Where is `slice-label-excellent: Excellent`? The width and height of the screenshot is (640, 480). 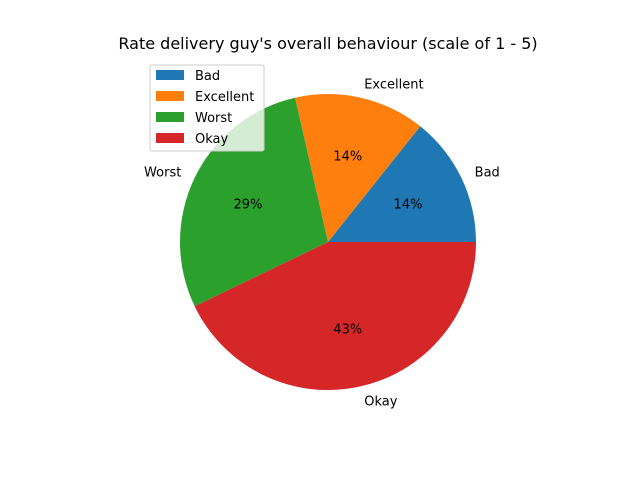 slice-label-excellent: Excellent is located at coordinates (393, 84).